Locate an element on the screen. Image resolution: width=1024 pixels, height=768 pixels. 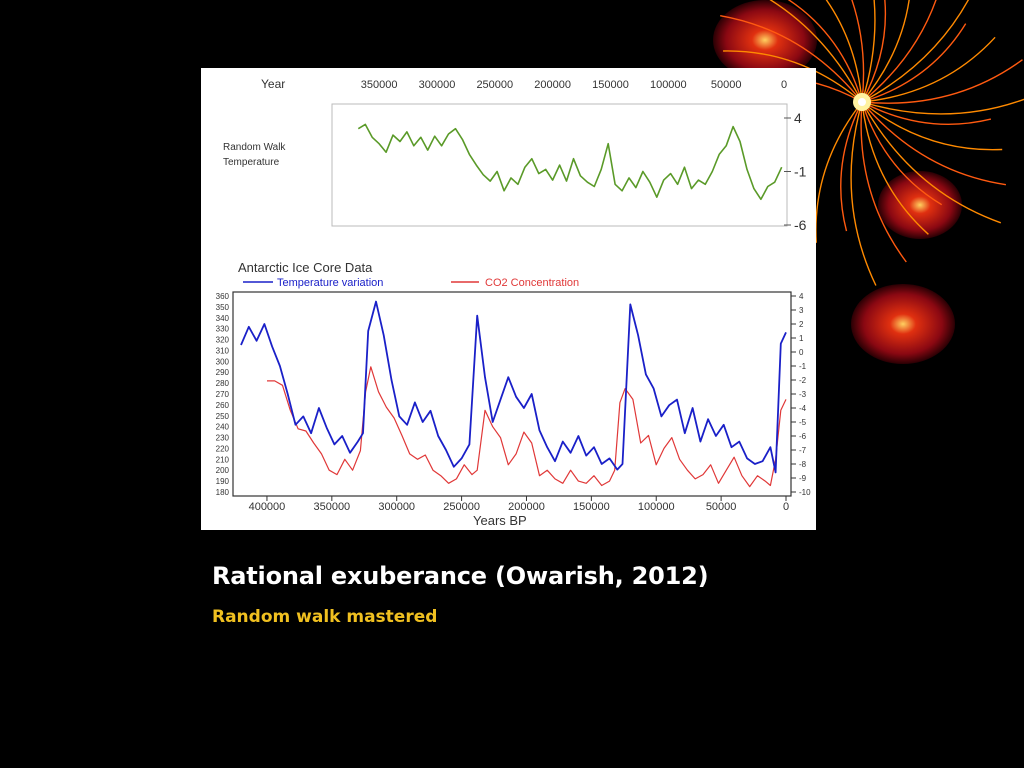
bottom-left-y-tick-label: 220 is located at coordinates (223, 448).